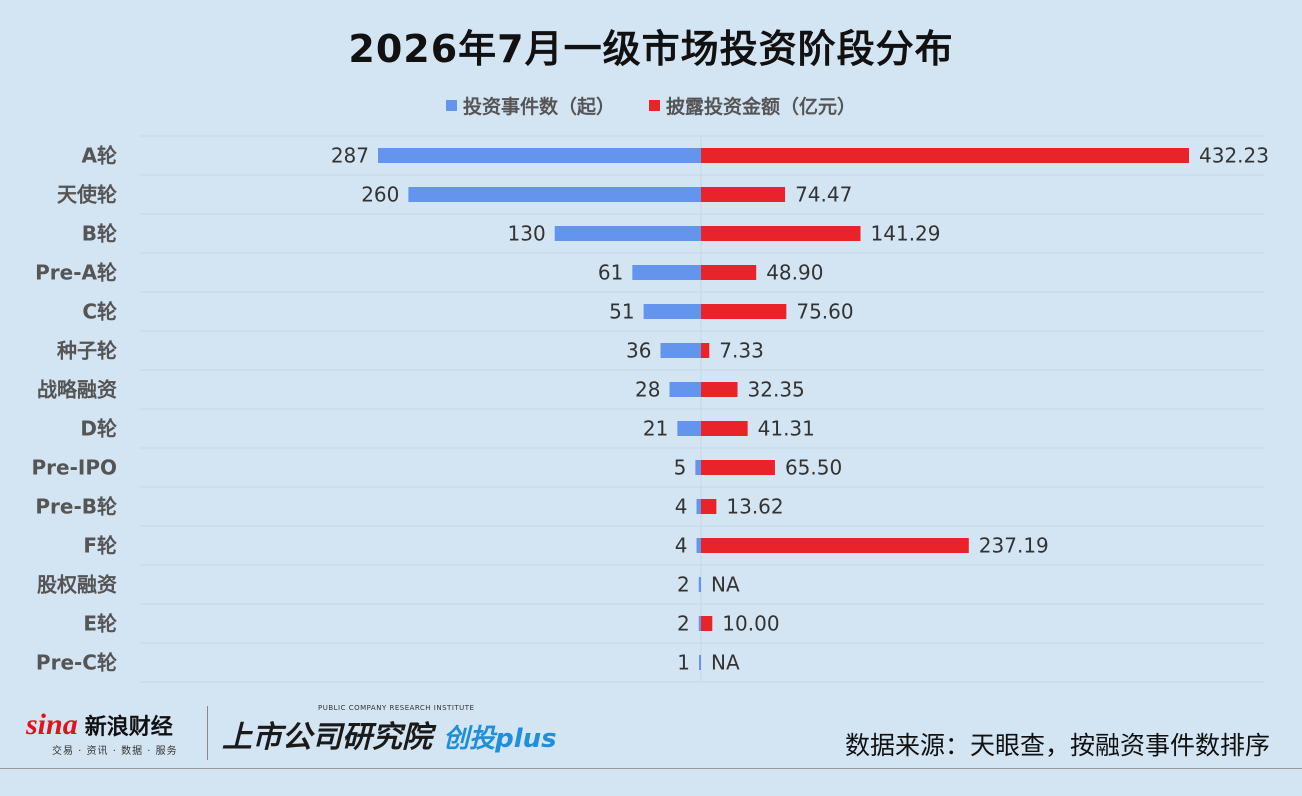  I want to click on legend-item-amount: 披露投资金额（亿元）, so click(752, 105).